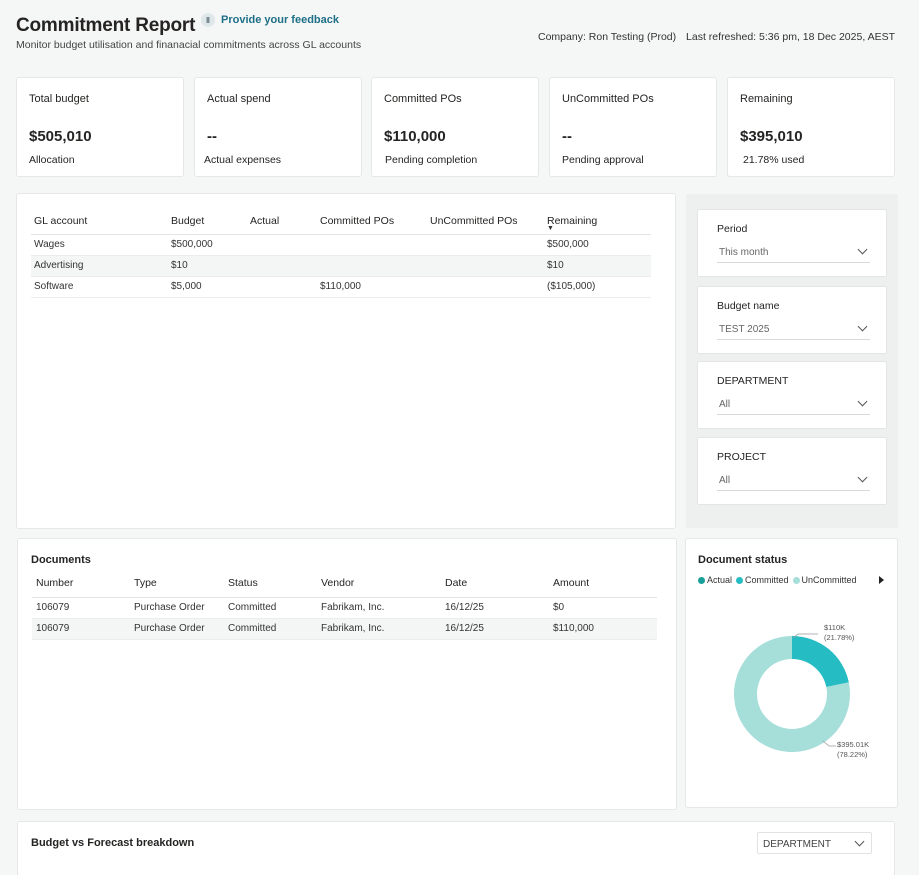 This screenshot has height=875, width=919. Describe the element at coordinates (106, 25) in the screenshot. I see `page-title: Commitment Report` at that location.